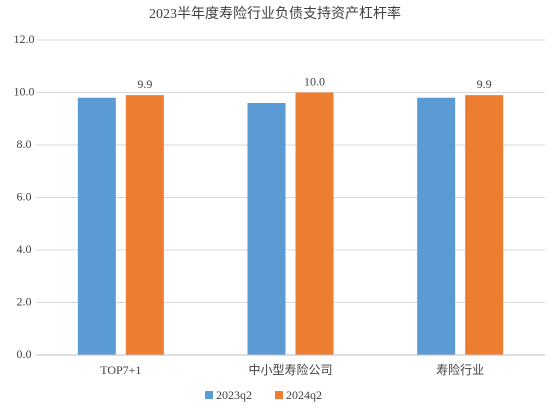 The width and height of the screenshot is (550, 408). What do you see at coordinates (120, 370) in the screenshot?
I see `x-tick-label: TOP7+1` at bounding box center [120, 370].